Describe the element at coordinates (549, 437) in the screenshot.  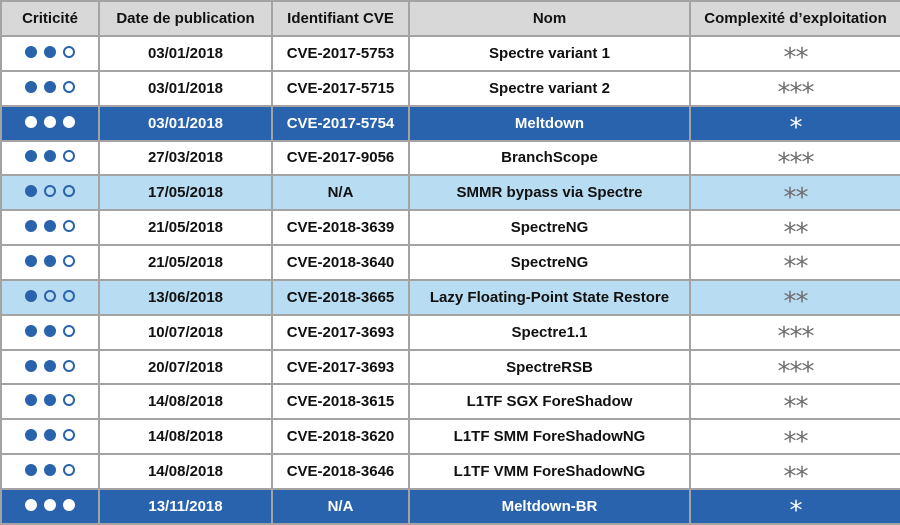
I see `nom-cell-text: L1TF SMM ForeShadowNG` at that location.